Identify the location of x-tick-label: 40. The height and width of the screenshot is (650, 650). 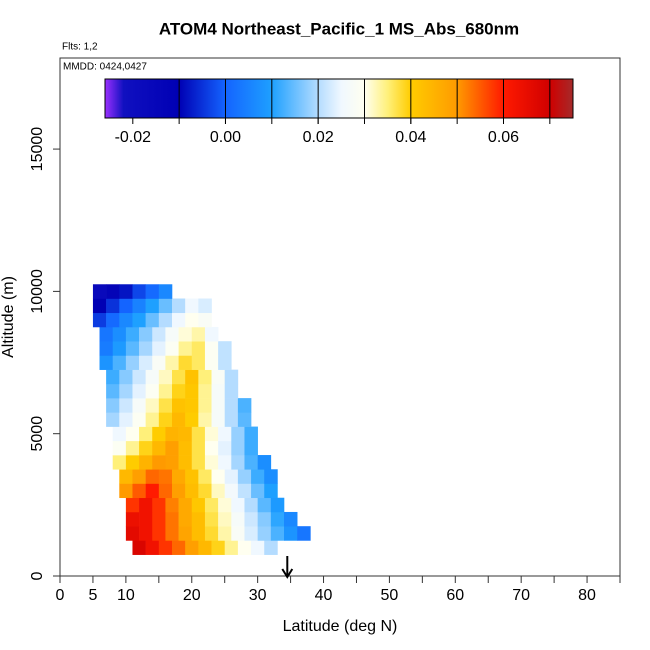
(324, 595).